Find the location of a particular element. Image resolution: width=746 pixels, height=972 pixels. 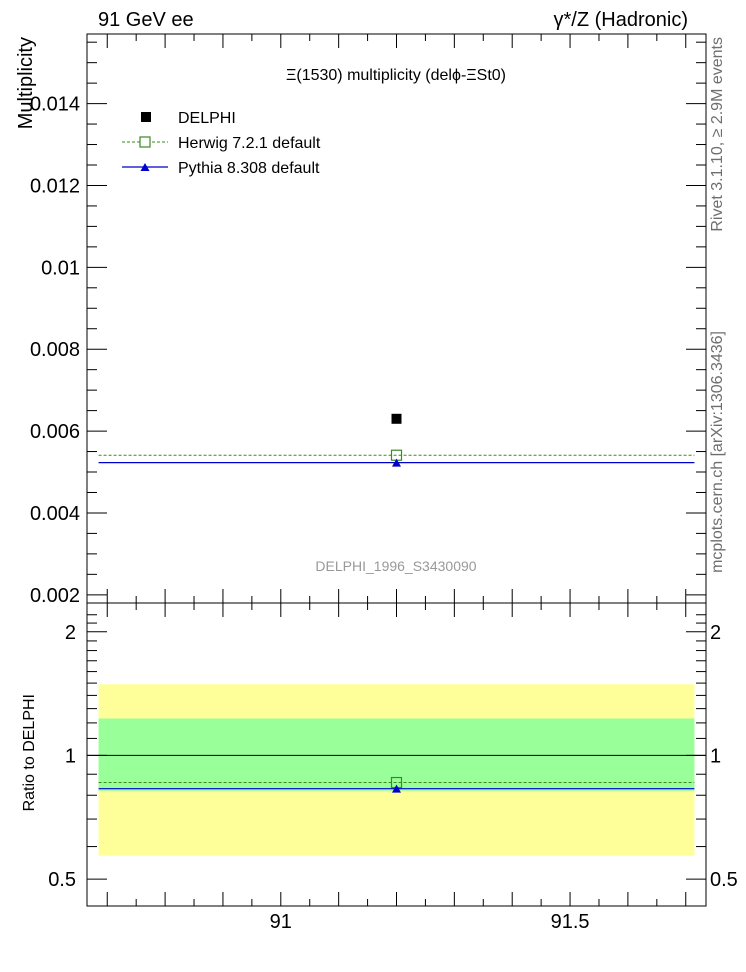

ratio-y-tick-label-right: 2 is located at coordinates (715, 633).